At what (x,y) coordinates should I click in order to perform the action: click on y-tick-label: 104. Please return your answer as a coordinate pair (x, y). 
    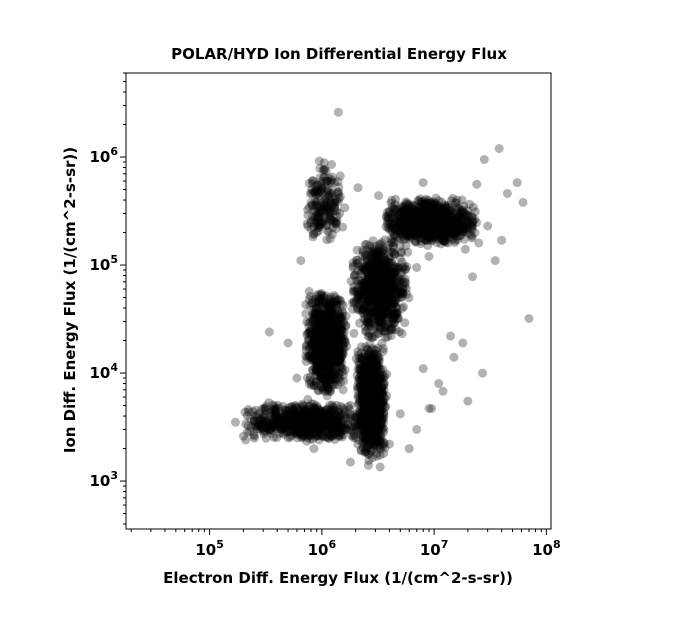
    Looking at the image, I should click on (103, 371).